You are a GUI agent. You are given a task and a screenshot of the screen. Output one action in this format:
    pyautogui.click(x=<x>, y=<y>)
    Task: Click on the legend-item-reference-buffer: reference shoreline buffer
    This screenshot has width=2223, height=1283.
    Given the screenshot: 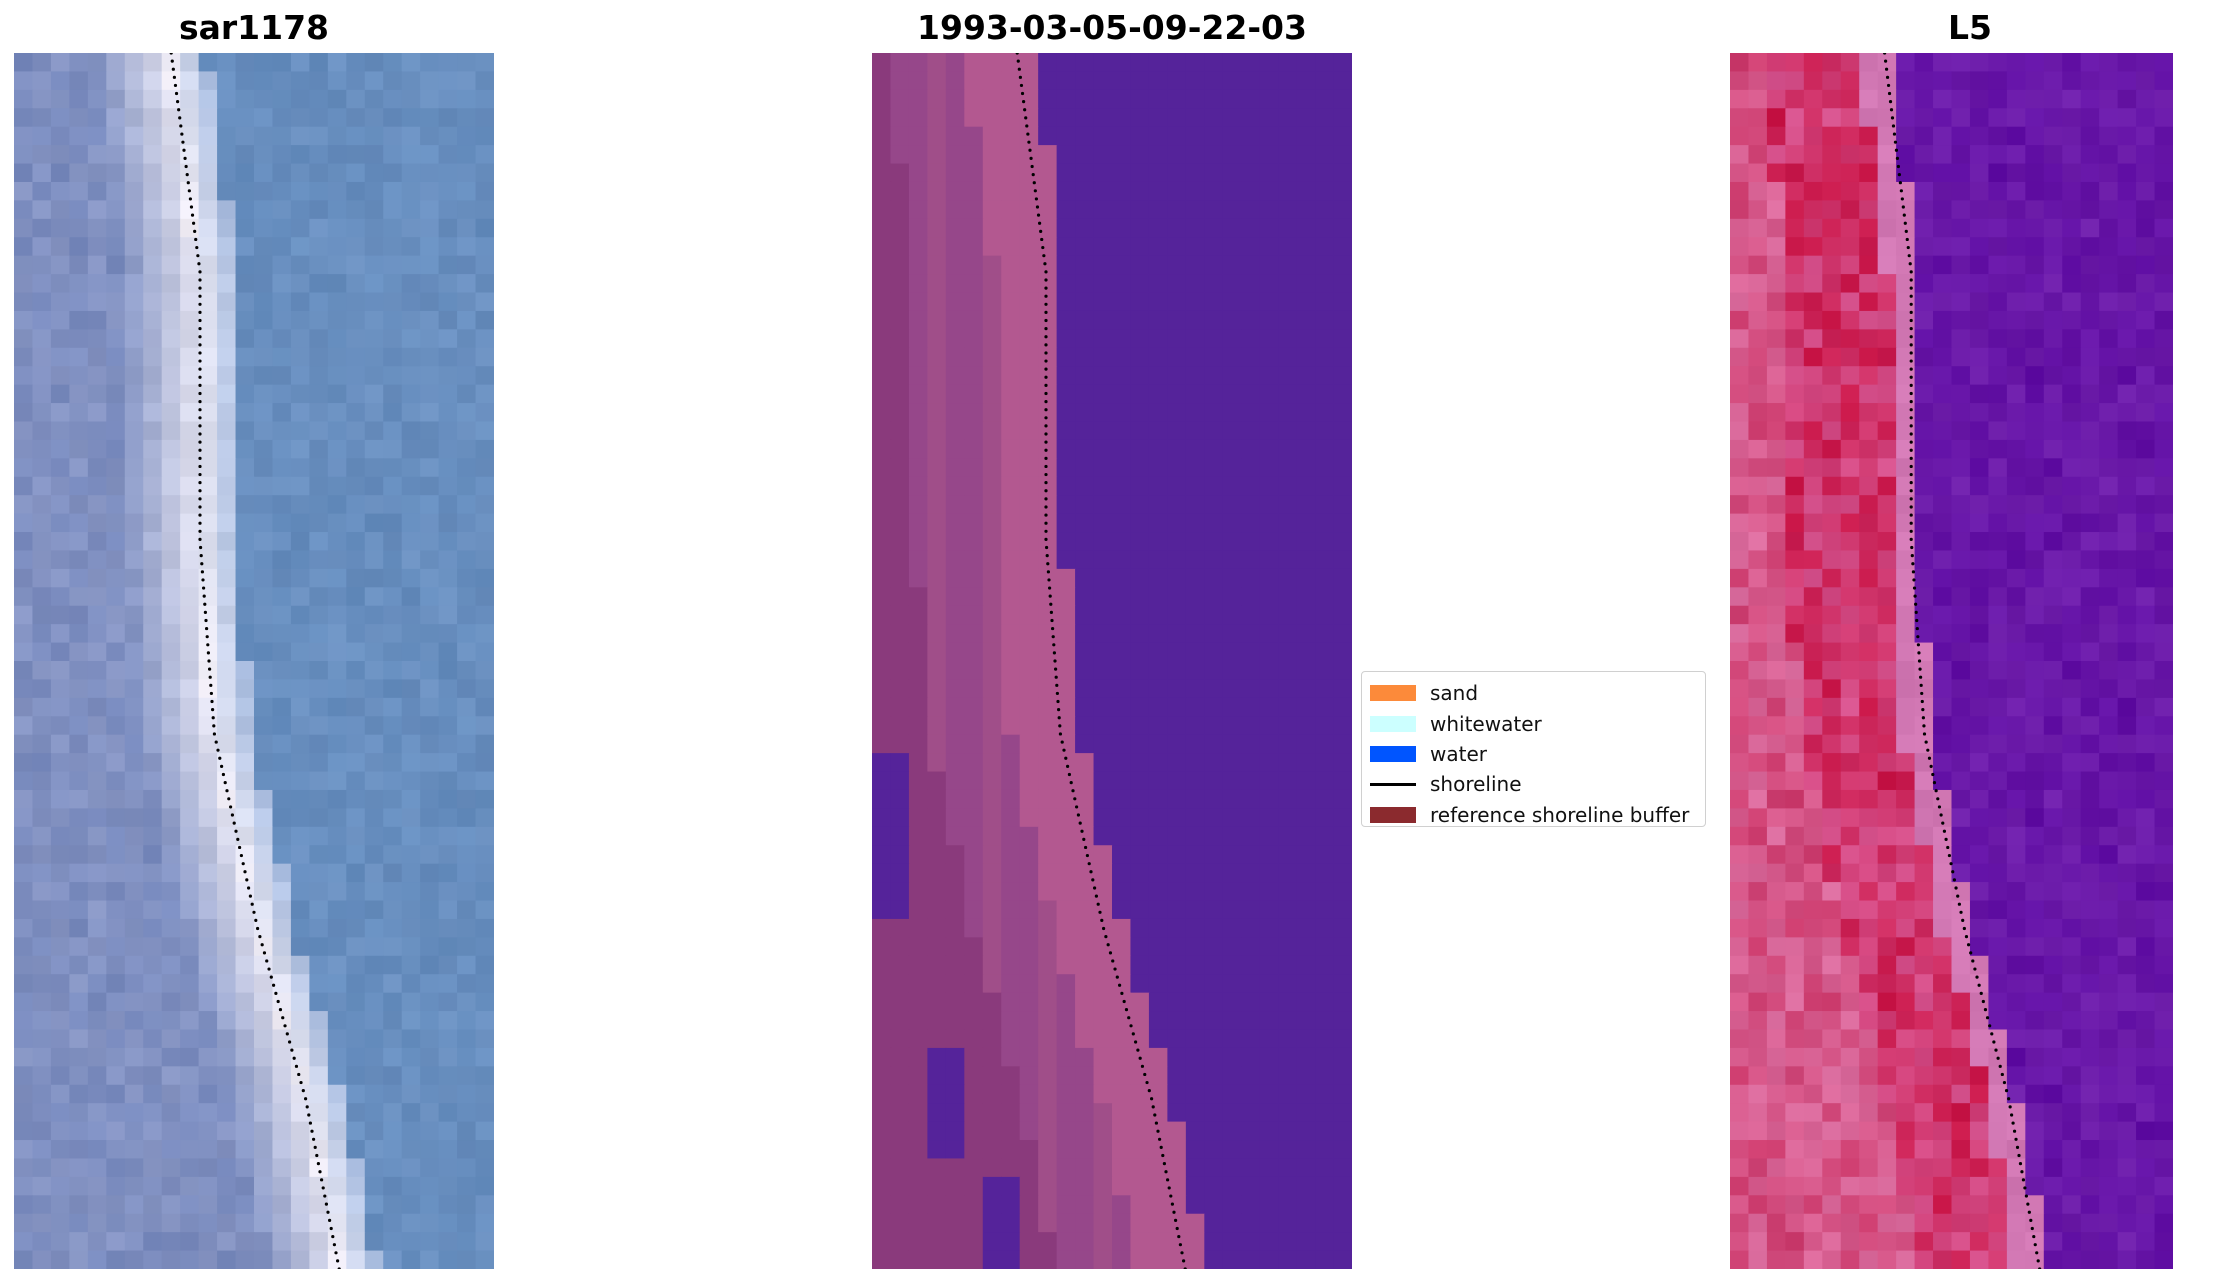 What is the action you would take?
    pyautogui.click(x=1533, y=815)
    